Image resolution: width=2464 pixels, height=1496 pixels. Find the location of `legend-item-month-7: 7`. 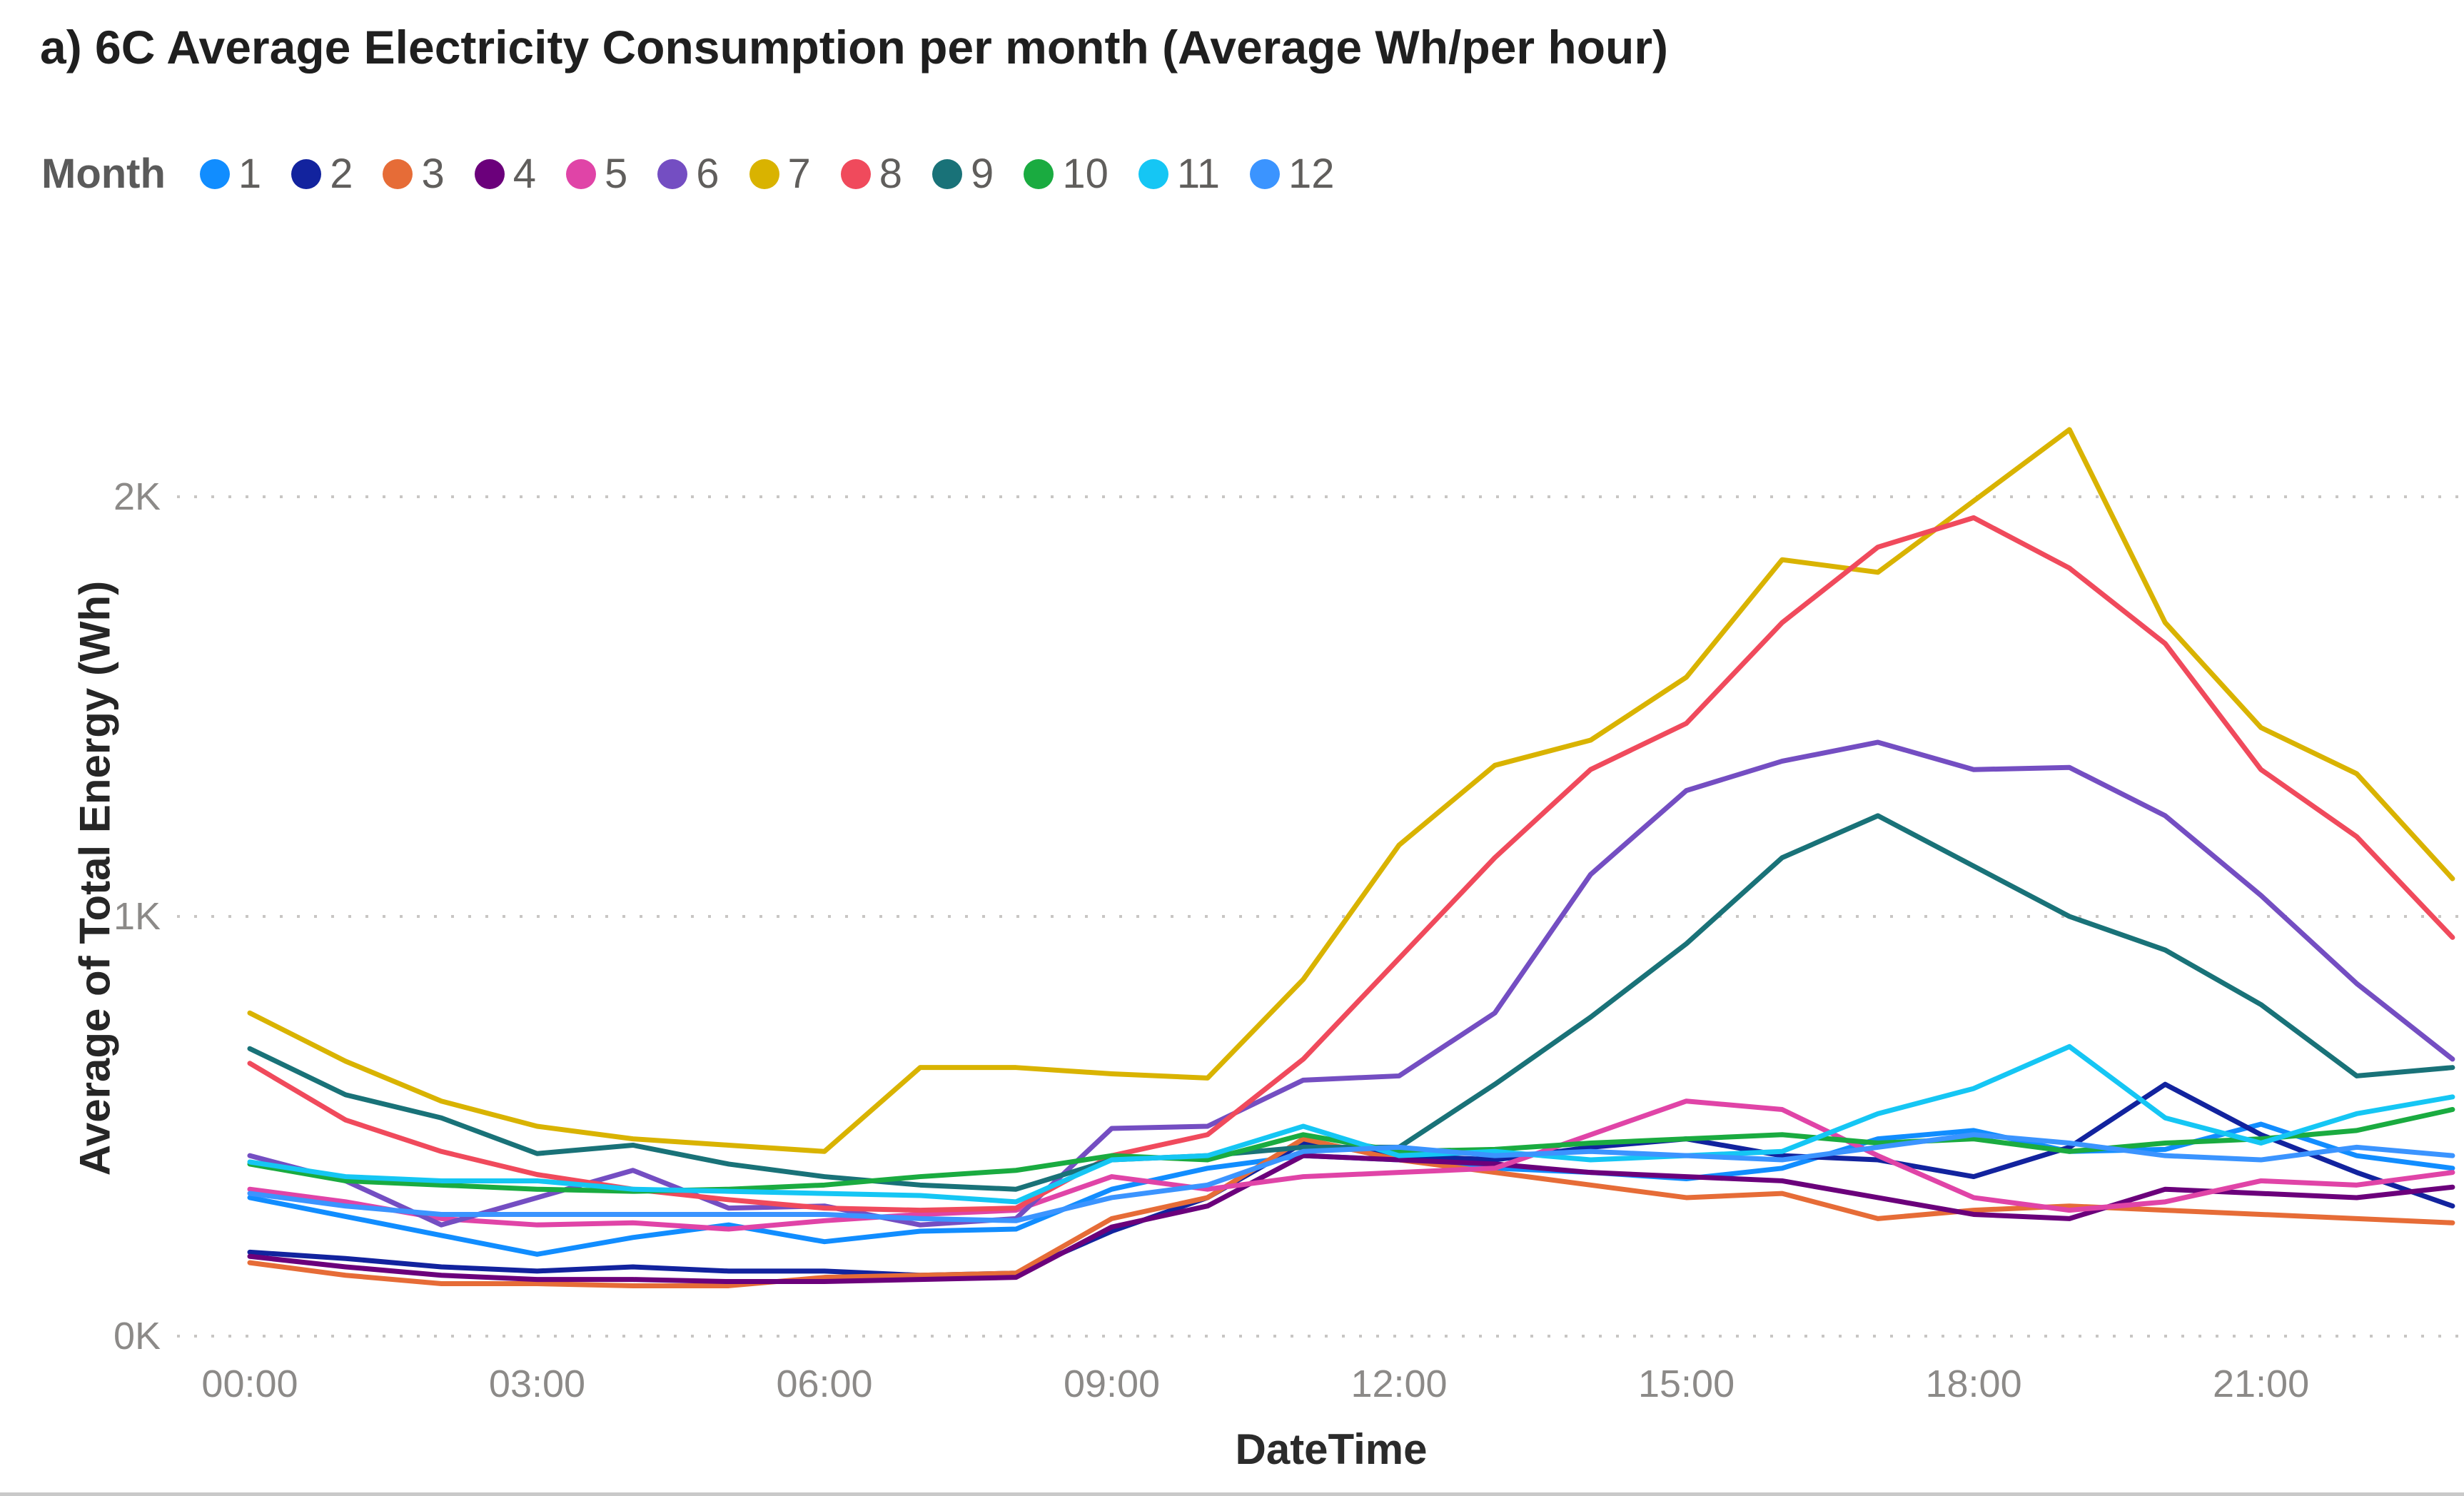

legend-item-month-7: 7 is located at coordinates (780, 174).